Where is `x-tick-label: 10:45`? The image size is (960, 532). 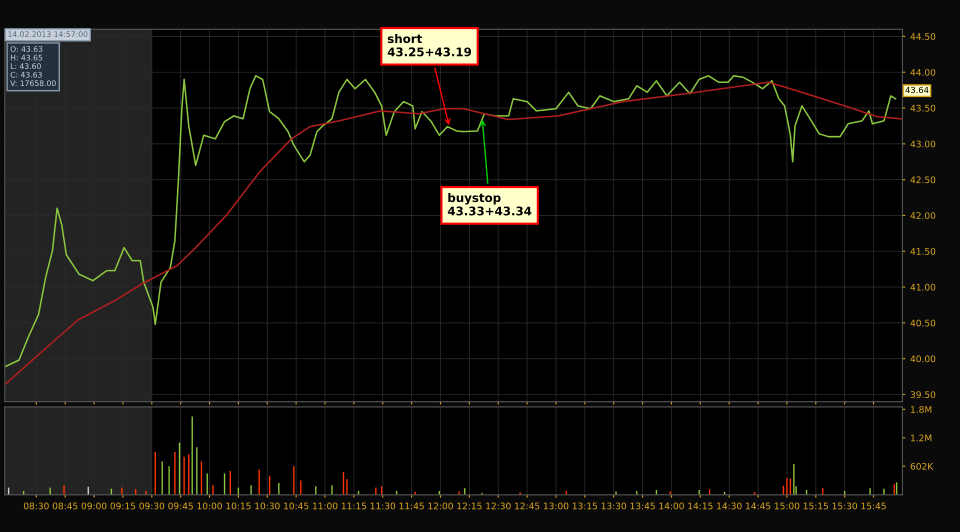 x-tick-label: 10:45 is located at coordinates (296, 506).